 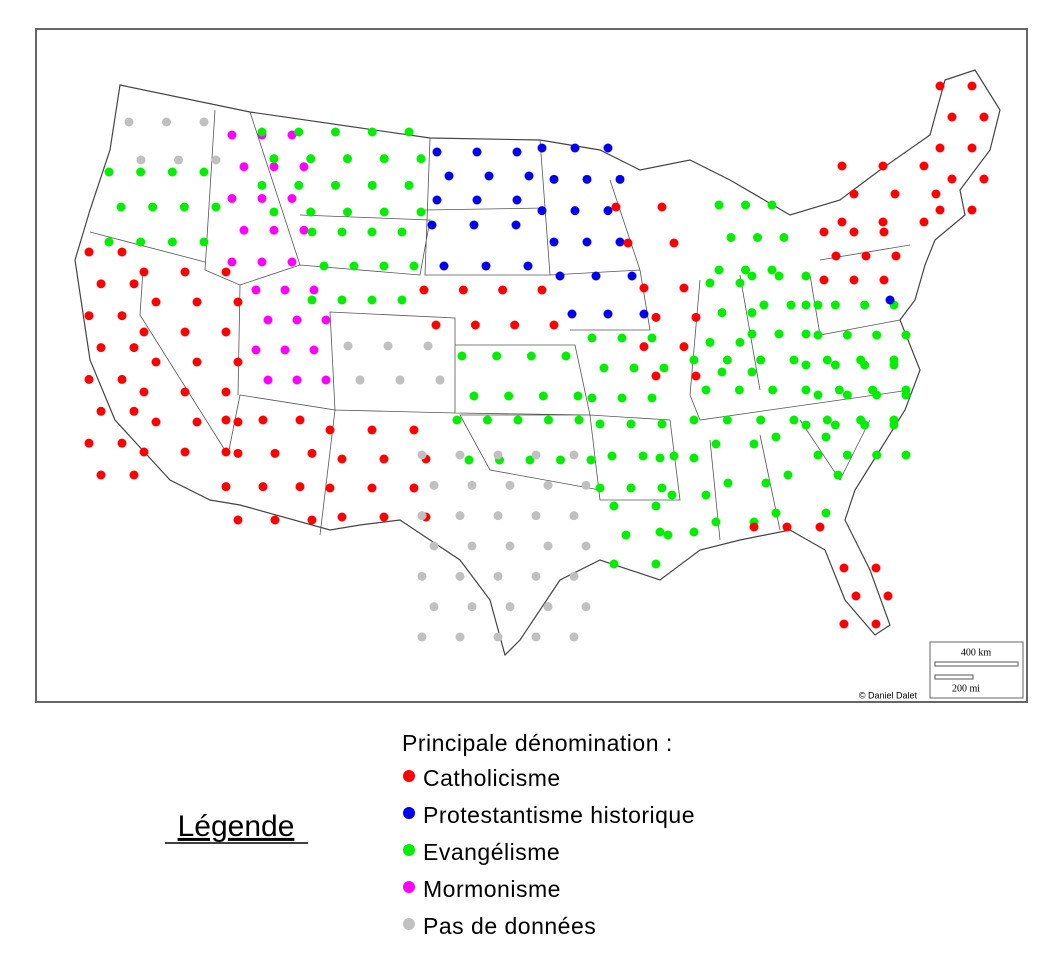 I want to click on legend-heading: Principale dénomination :, so click(x=537, y=743).